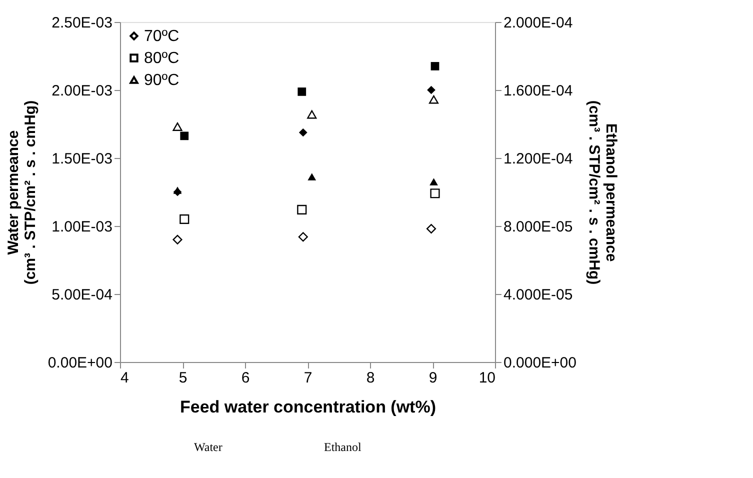 The image size is (753, 478). What do you see at coordinates (162, 36) in the screenshot?
I see `legend-label: 70ºC` at bounding box center [162, 36].